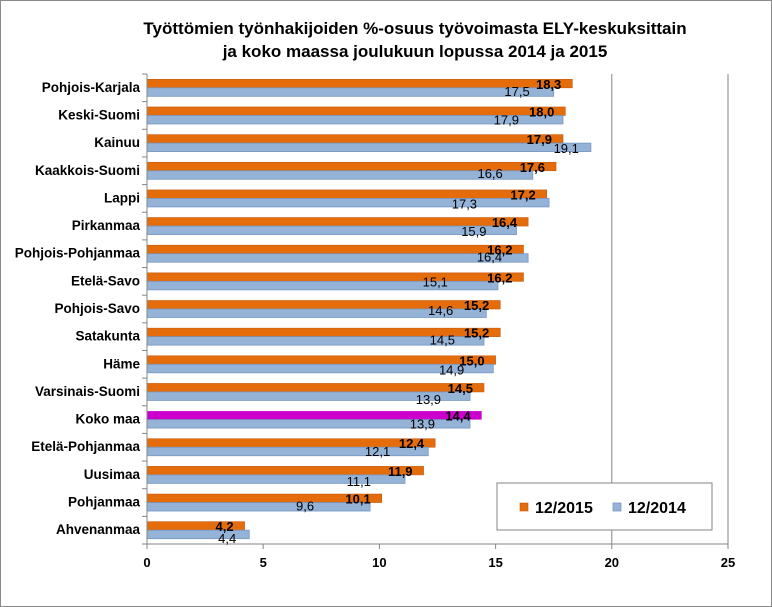  What do you see at coordinates (359, 481) in the screenshot?
I see `data-label-12-2014-uusimaa: 11,1` at bounding box center [359, 481].